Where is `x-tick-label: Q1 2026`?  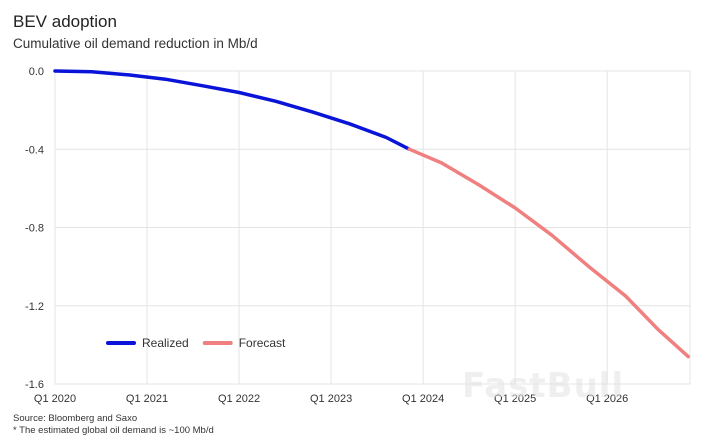 x-tick-label: Q1 2026 is located at coordinates (607, 399).